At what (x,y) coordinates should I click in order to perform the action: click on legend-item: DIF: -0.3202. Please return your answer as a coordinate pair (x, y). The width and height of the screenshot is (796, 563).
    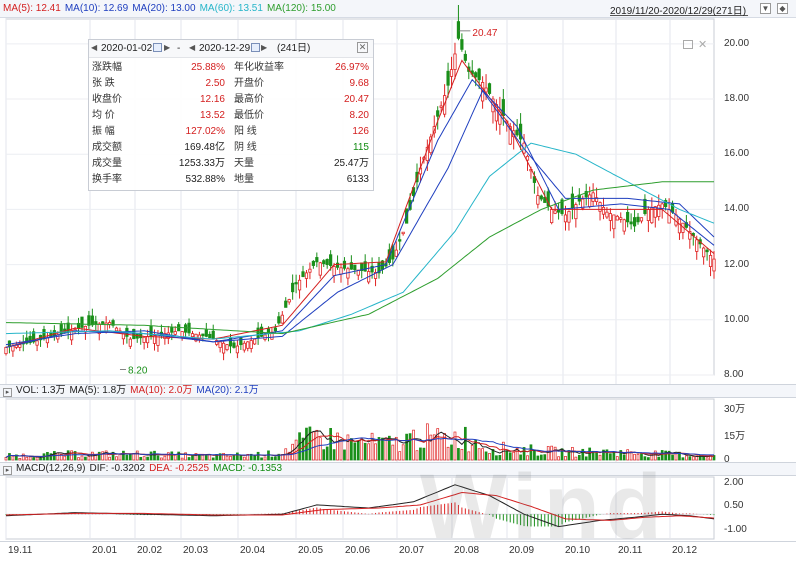
    Looking at the image, I should click on (117, 468).